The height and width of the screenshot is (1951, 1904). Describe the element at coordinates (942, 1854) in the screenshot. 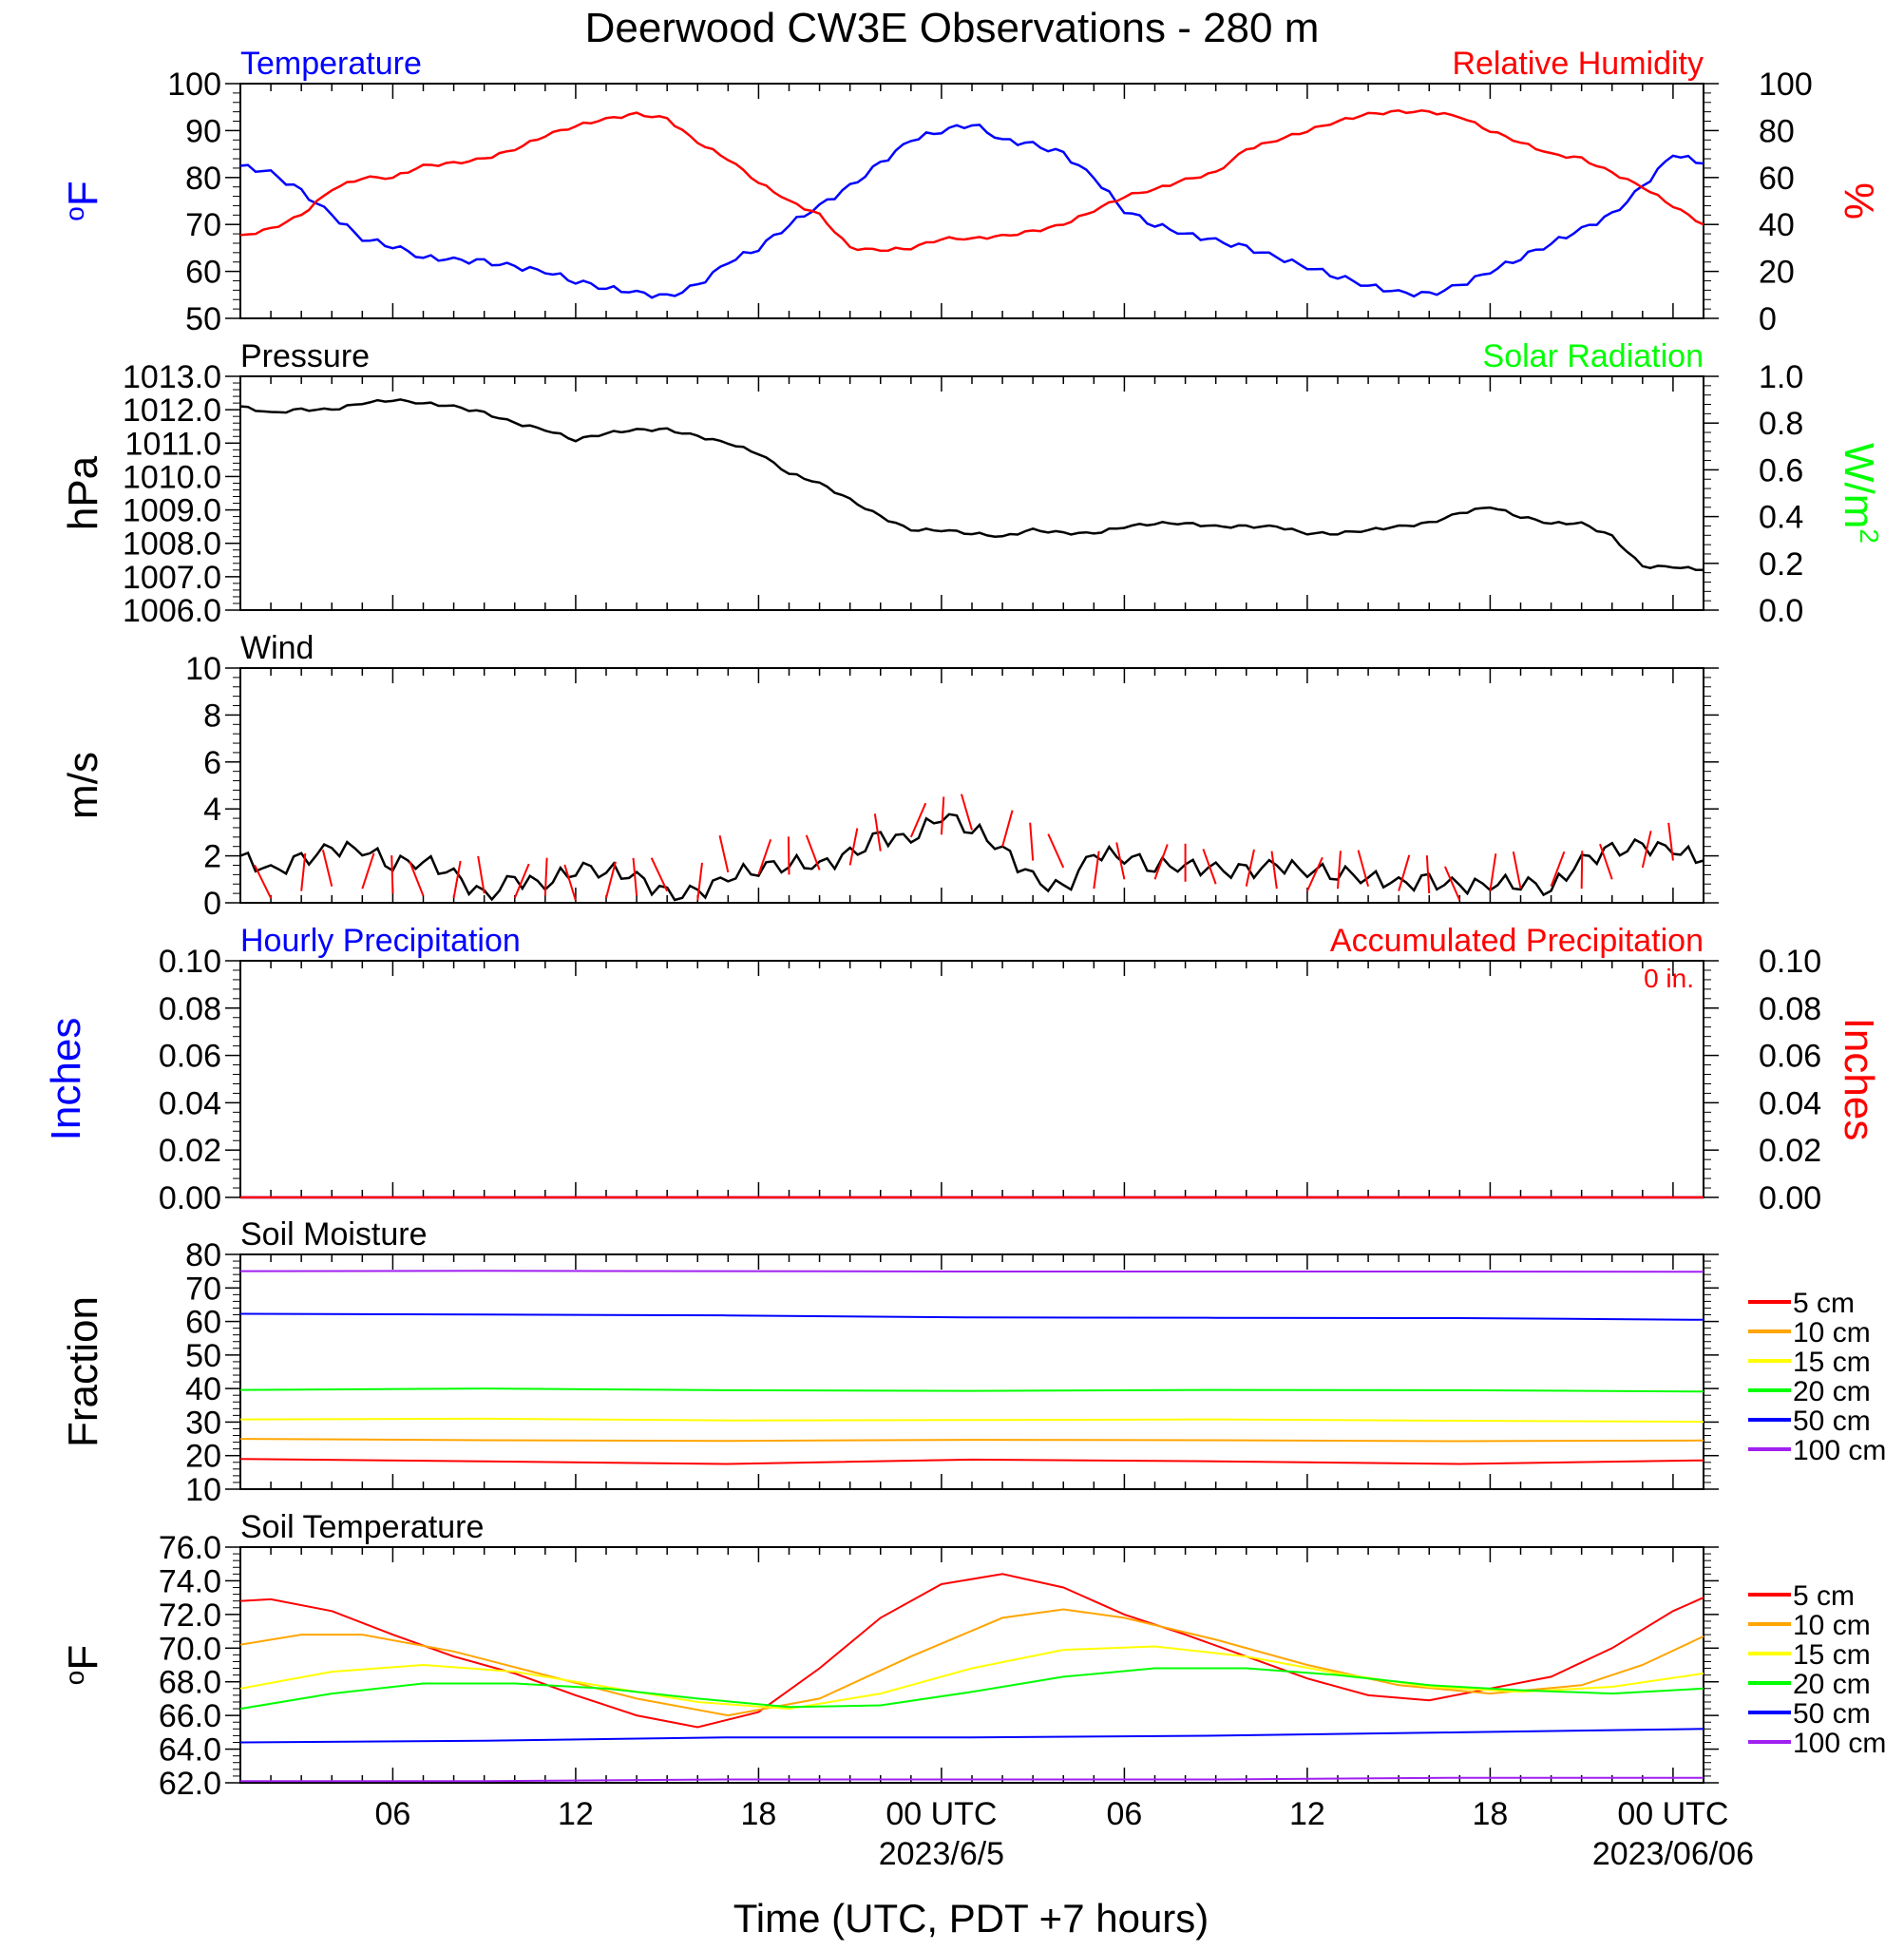

I see `x-tick-date: 2023/6/5` at that location.